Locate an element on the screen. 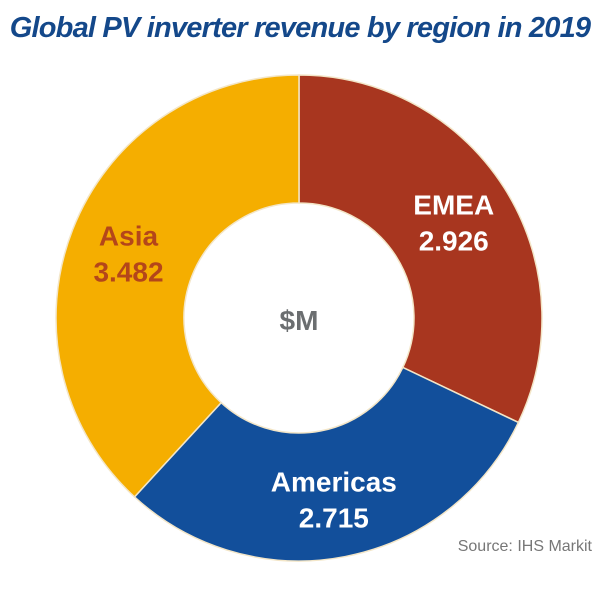  center-unit-label: $M is located at coordinates (299, 320).